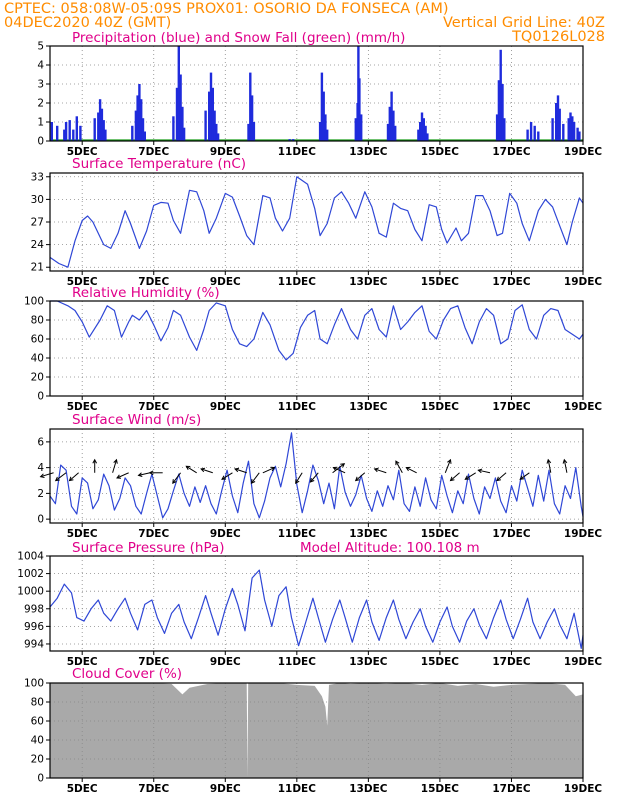  Describe the element at coordinates (30, 592) in the screenshot. I see `y-tick-label: 1000` at that location.